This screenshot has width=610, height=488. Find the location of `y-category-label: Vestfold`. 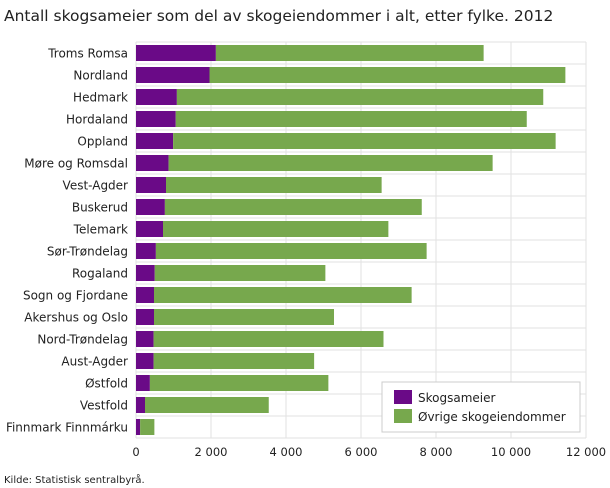

y-category-label: Vestfold is located at coordinates (104, 406).